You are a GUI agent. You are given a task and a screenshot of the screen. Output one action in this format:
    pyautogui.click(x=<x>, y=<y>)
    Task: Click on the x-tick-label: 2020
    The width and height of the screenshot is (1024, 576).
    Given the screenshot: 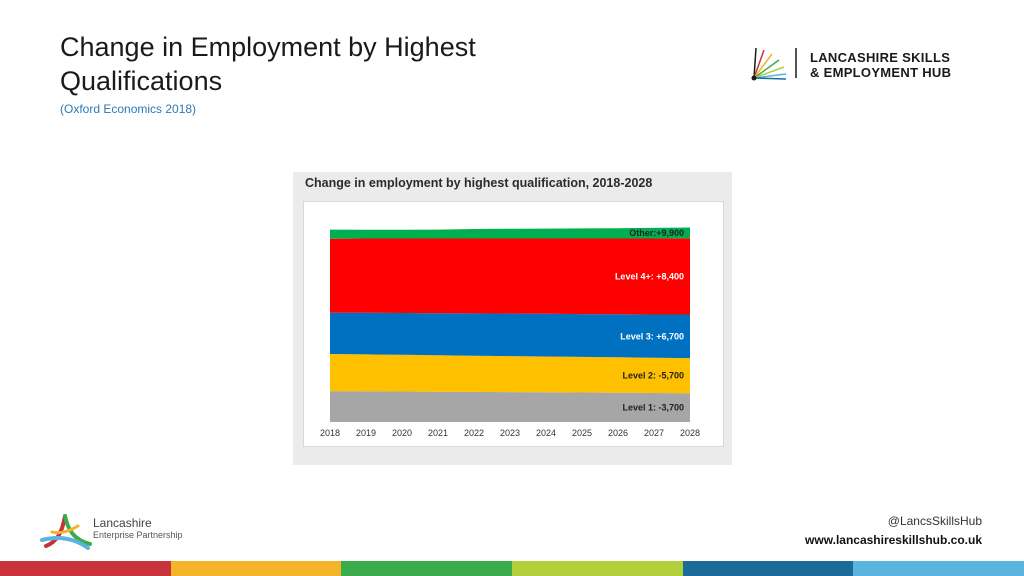 What is the action you would take?
    pyautogui.click(x=402, y=433)
    